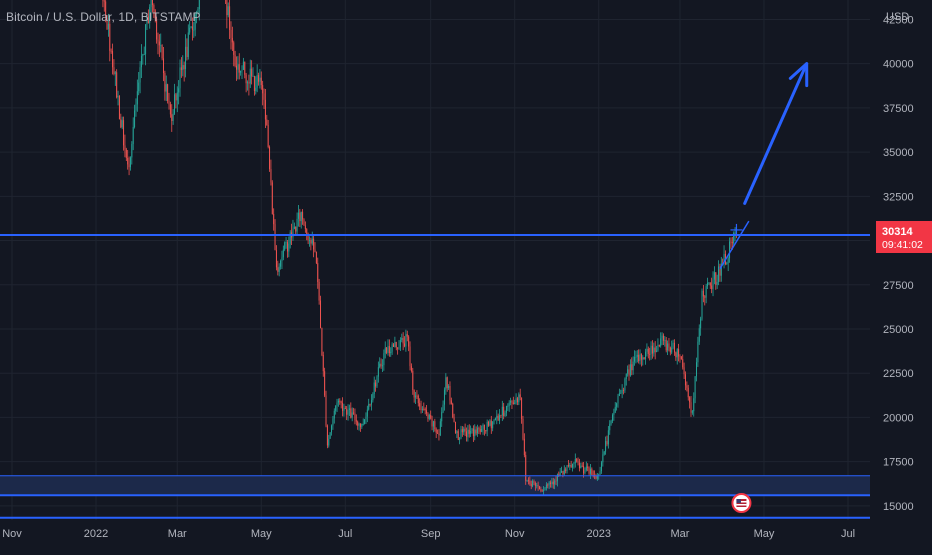  What do you see at coordinates (898, 197) in the screenshot?
I see `y-tick-label: 32500` at bounding box center [898, 197].